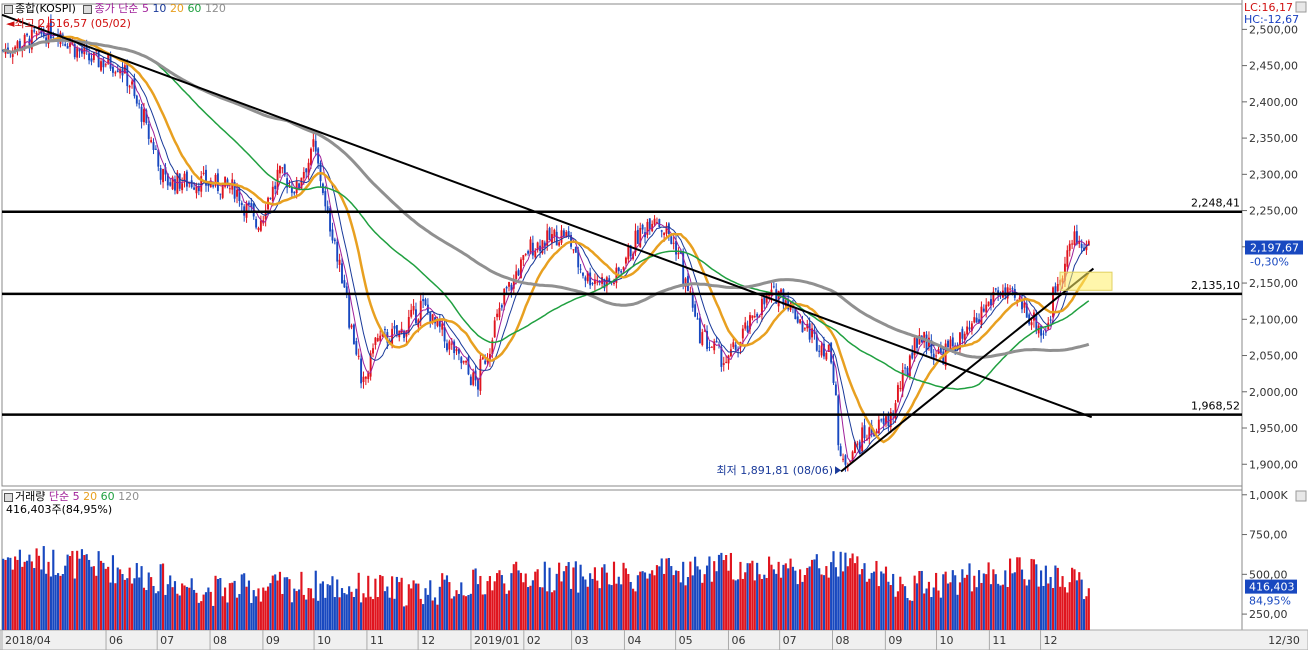 The height and width of the screenshot is (650, 1308). I want to click on arrow-right-icon, so click(838, 470).